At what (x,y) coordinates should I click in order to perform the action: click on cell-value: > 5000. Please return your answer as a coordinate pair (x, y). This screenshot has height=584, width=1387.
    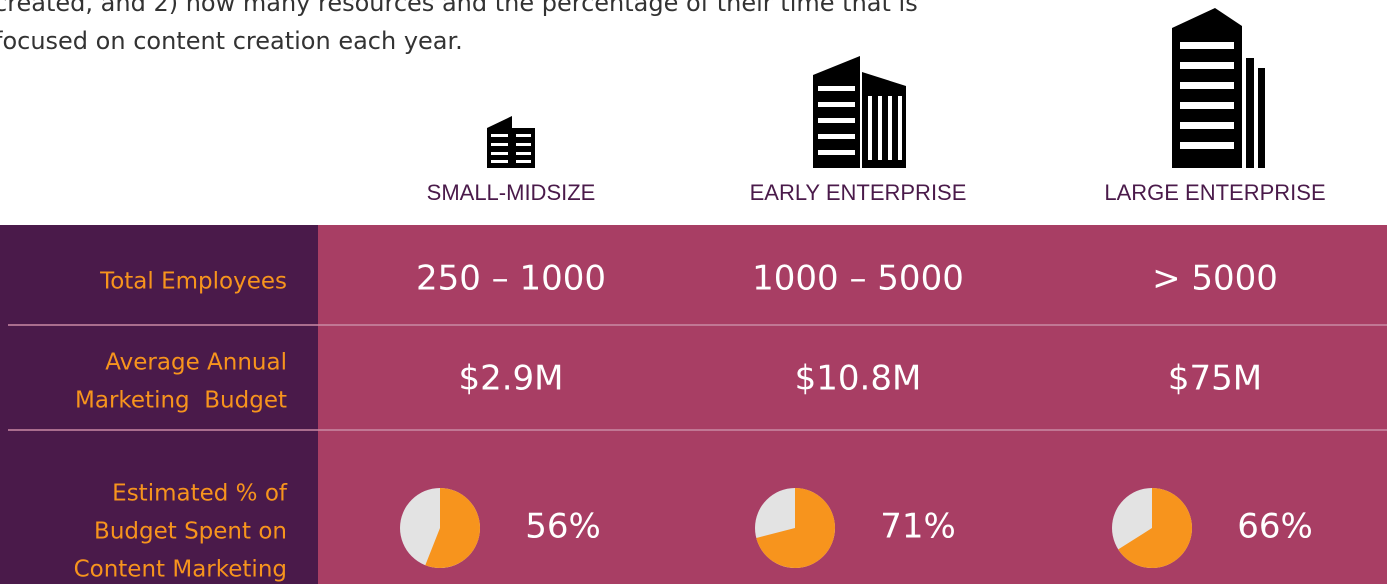
    Looking at the image, I should click on (1215, 279).